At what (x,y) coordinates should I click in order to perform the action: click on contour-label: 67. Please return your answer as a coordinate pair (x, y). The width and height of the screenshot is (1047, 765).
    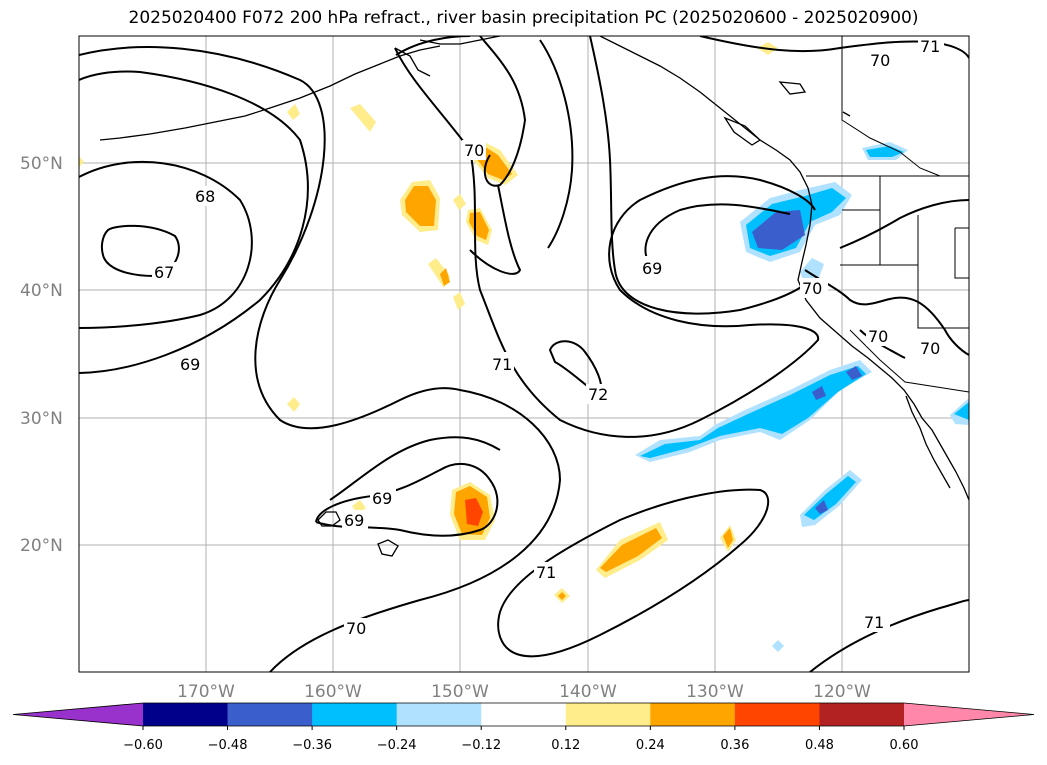
    Looking at the image, I should click on (164, 272).